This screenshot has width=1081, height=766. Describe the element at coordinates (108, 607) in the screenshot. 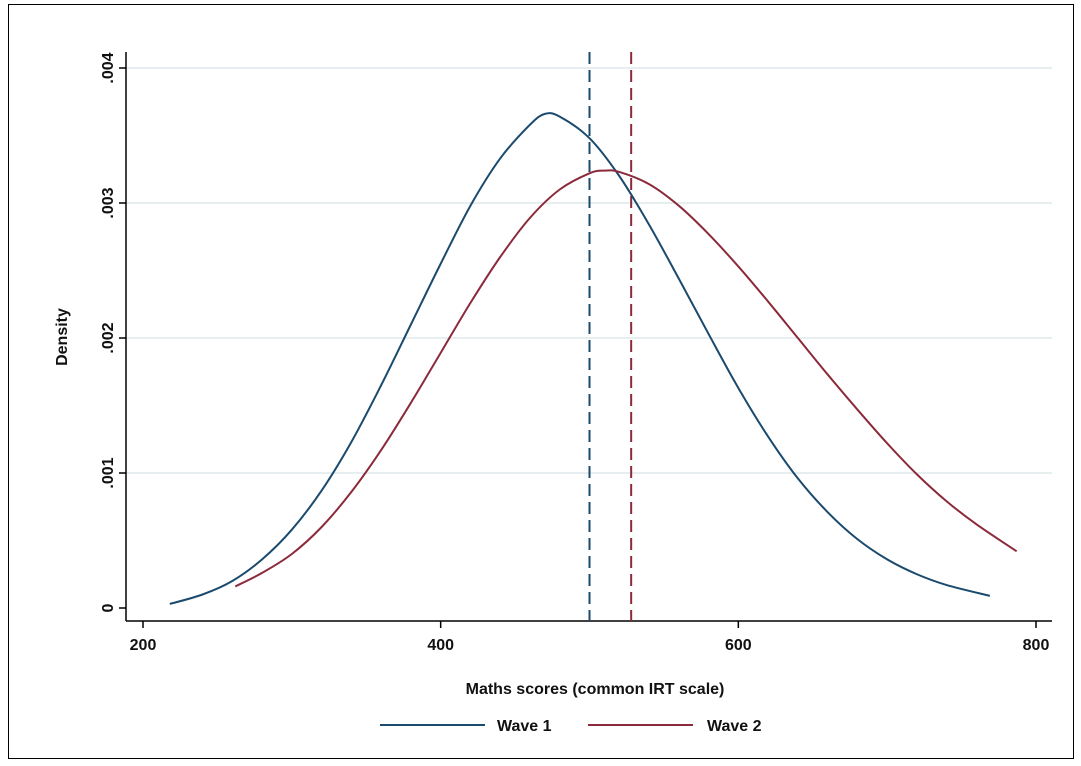

I see `y-tick-label: 0` at that location.